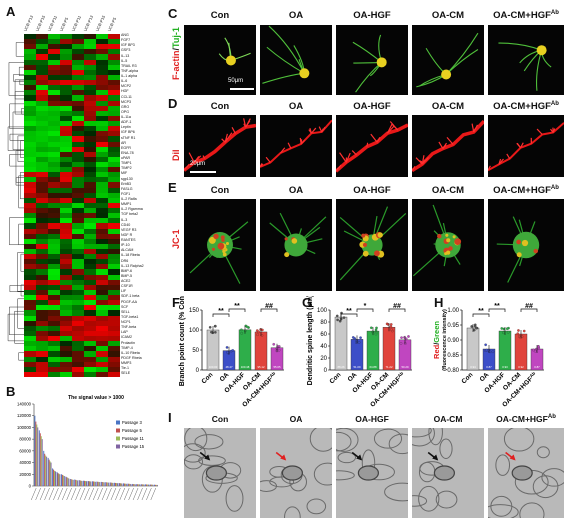  I want to click on heatmap-gene-label: MMP3, so click(126, 363).